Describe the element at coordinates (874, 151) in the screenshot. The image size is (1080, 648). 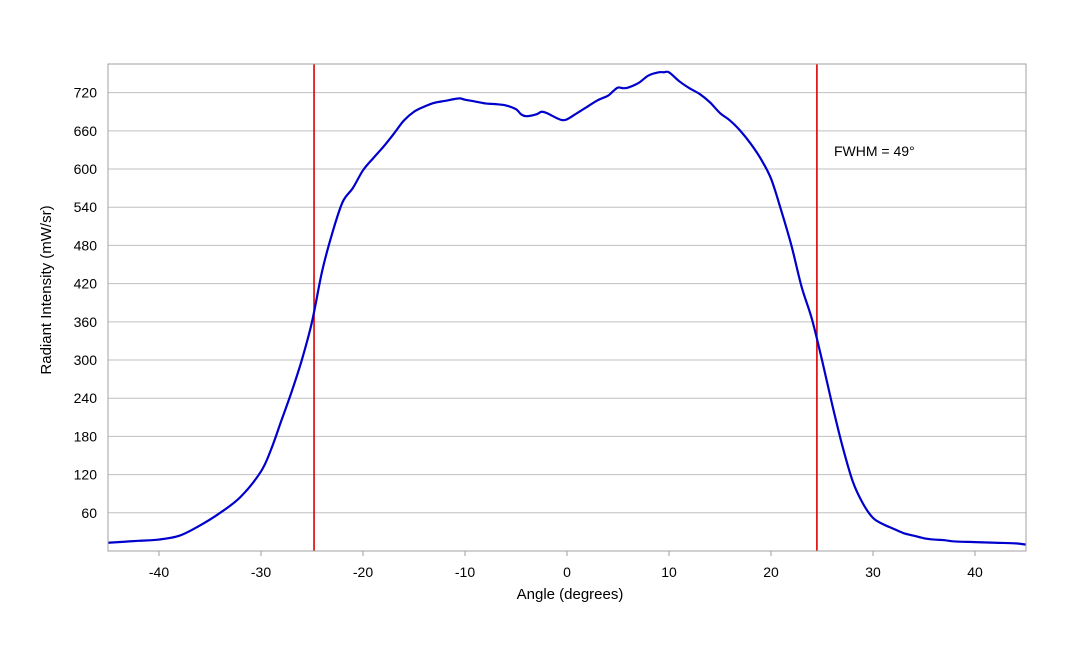
I see `fwhm-annotation: FWHM = 49°` at that location.